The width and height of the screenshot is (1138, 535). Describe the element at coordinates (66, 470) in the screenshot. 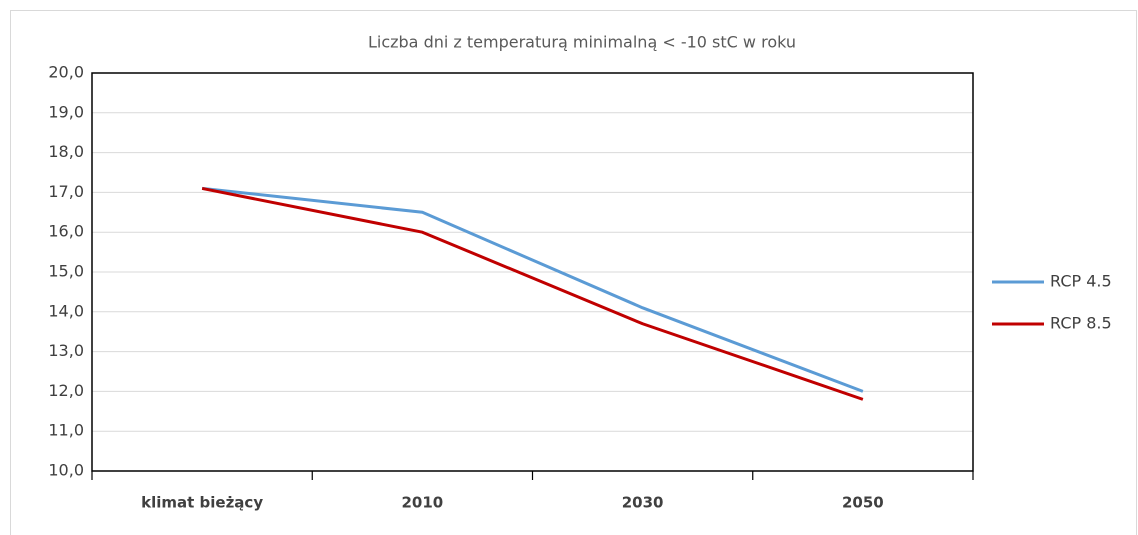

I see `y-tick-label: 10,0` at that location.